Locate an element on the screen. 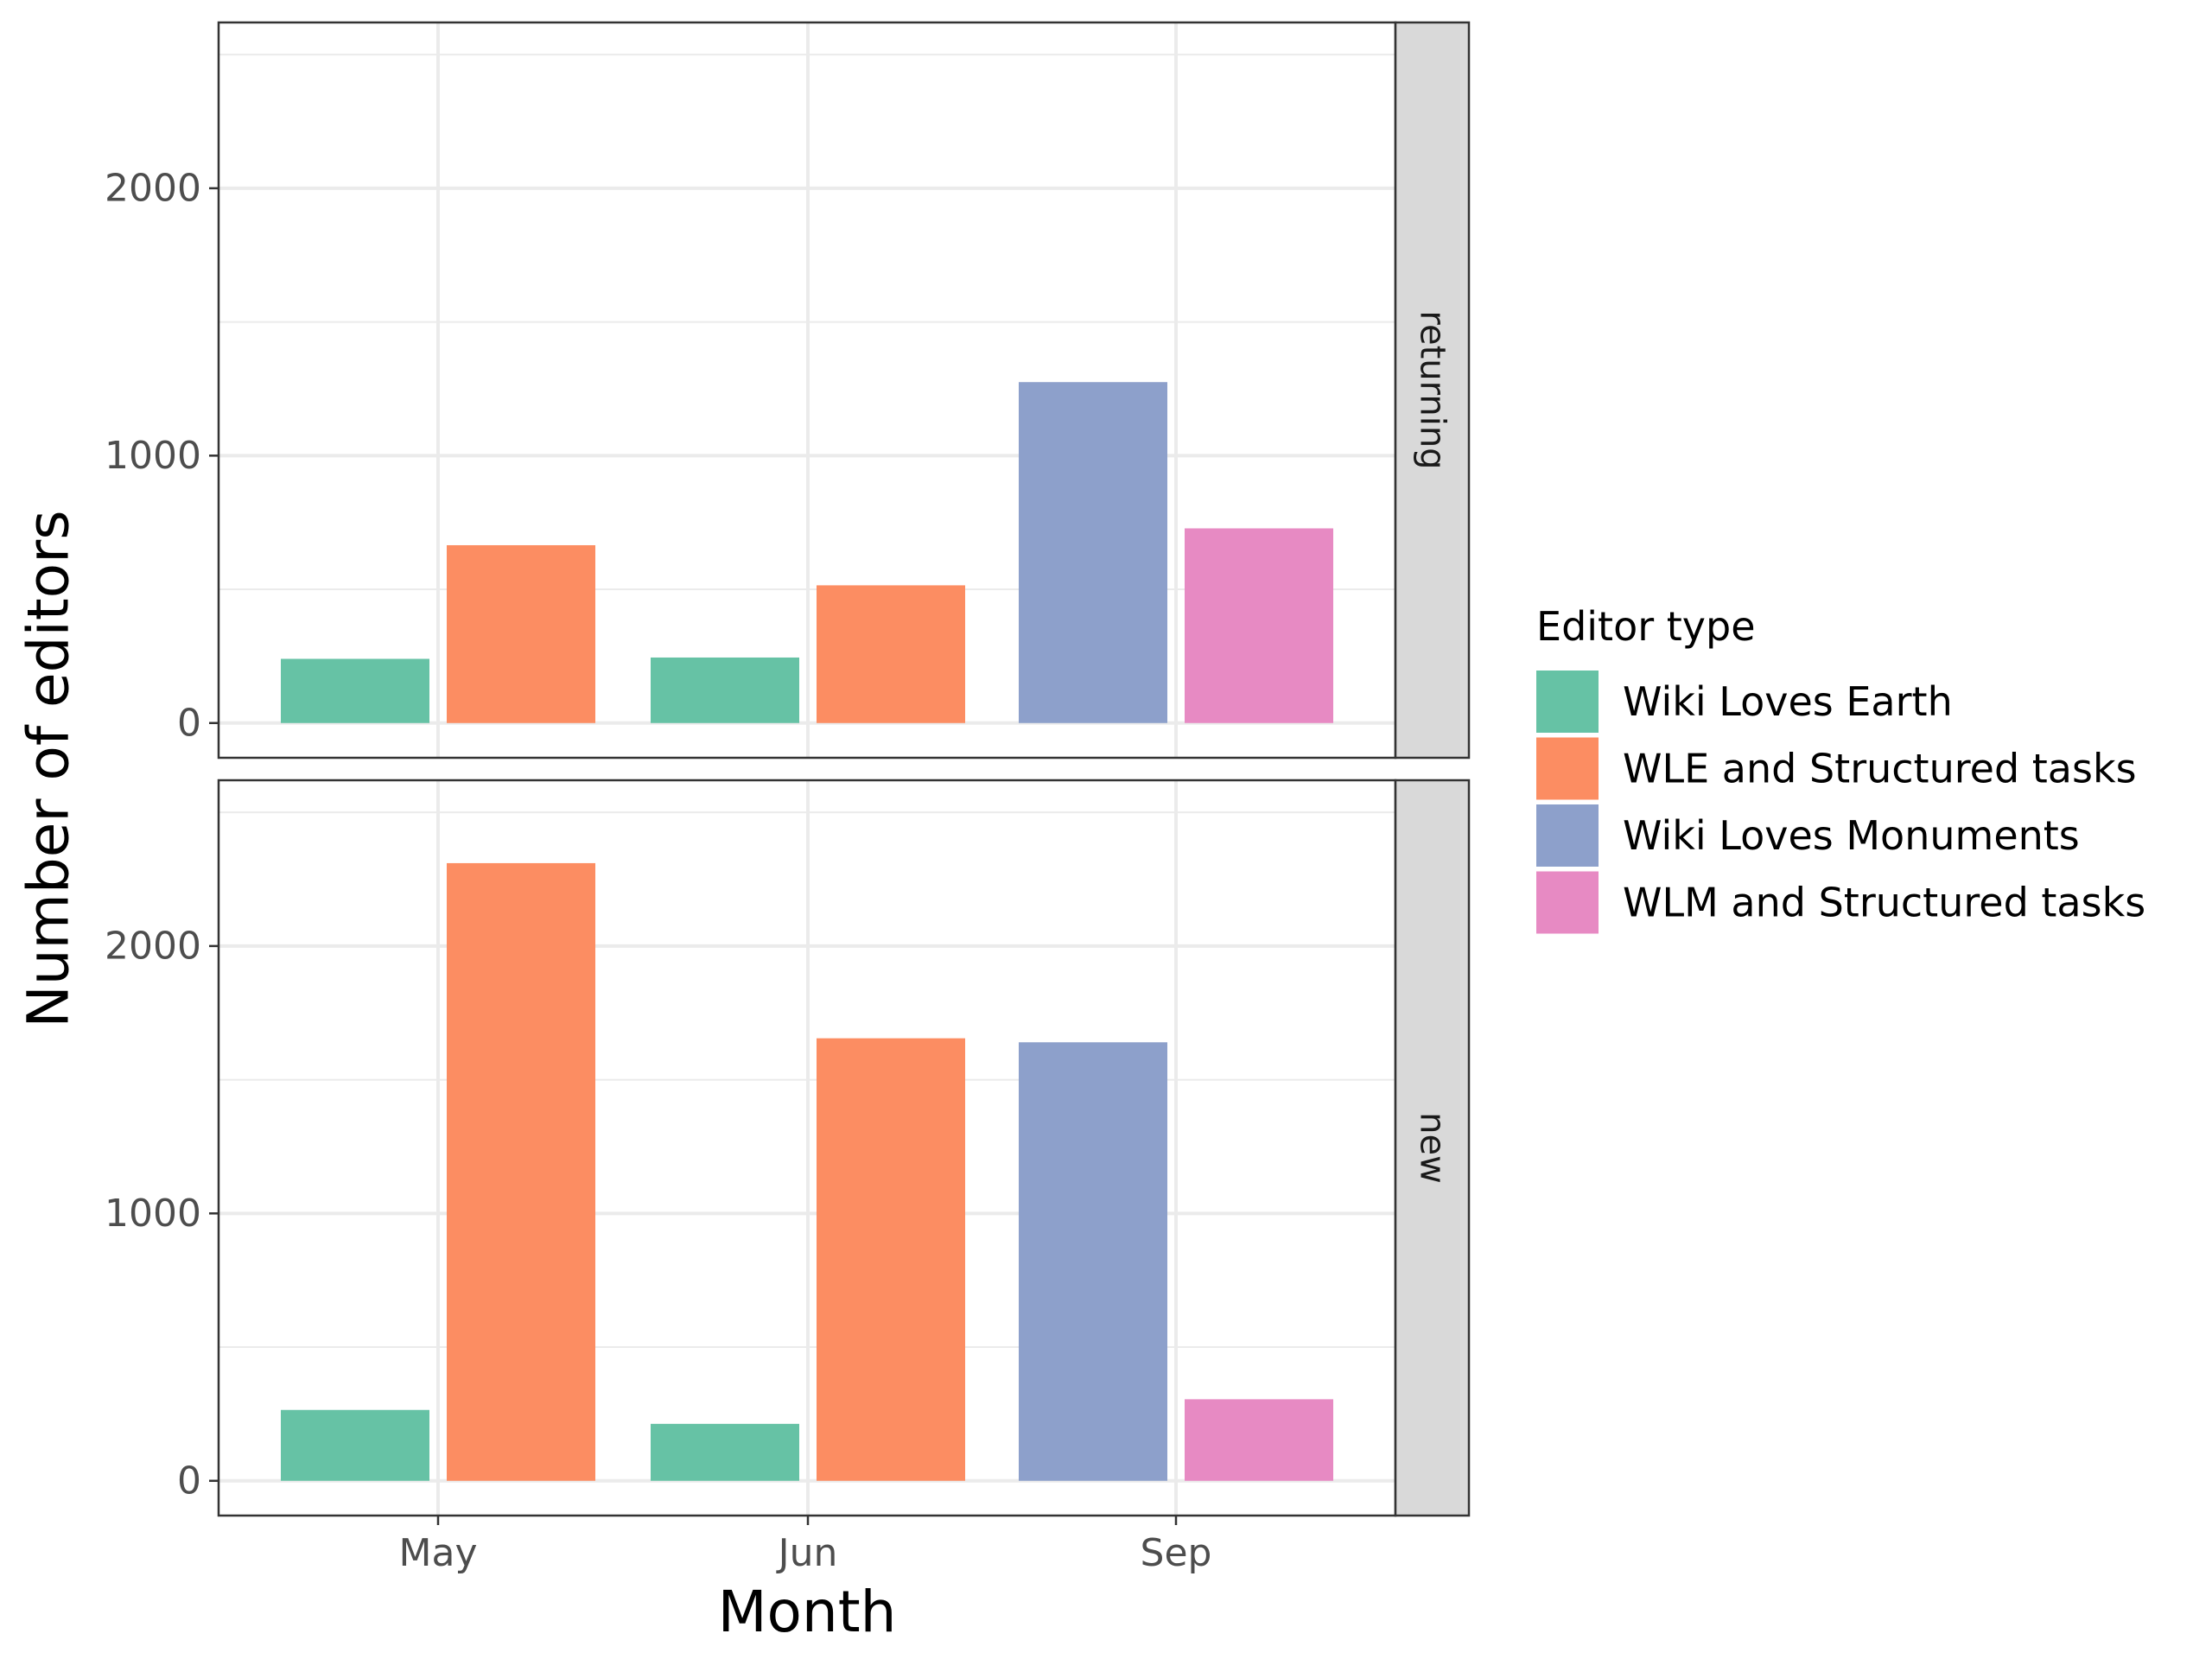  facet-strip-label: returning is located at coordinates (1432, 389).